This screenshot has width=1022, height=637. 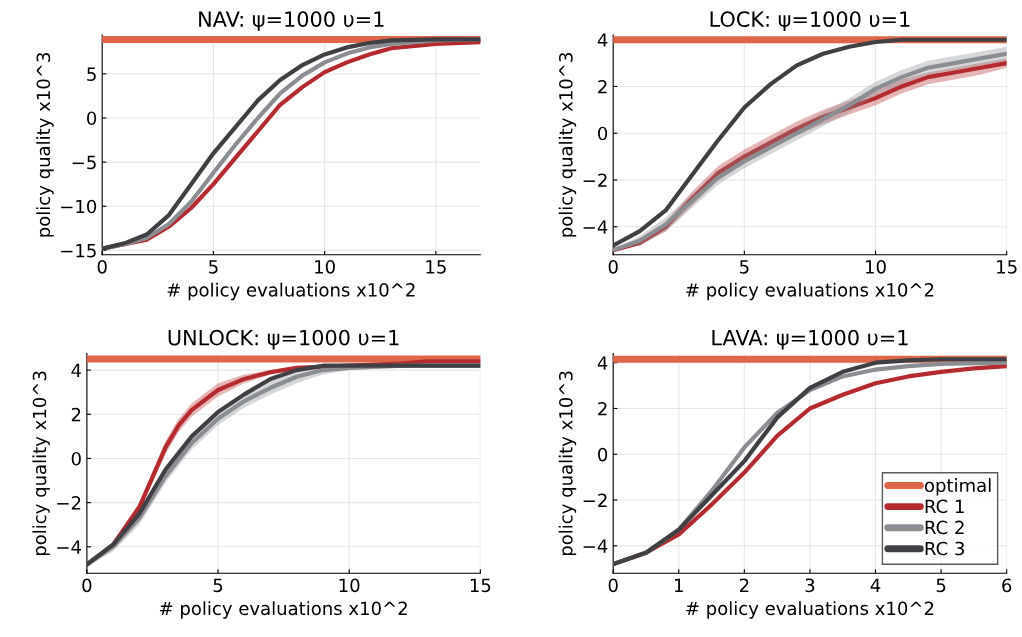 What do you see at coordinates (744, 585) in the screenshot?
I see `x-tick-label: 2` at bounding box center [744, 585].